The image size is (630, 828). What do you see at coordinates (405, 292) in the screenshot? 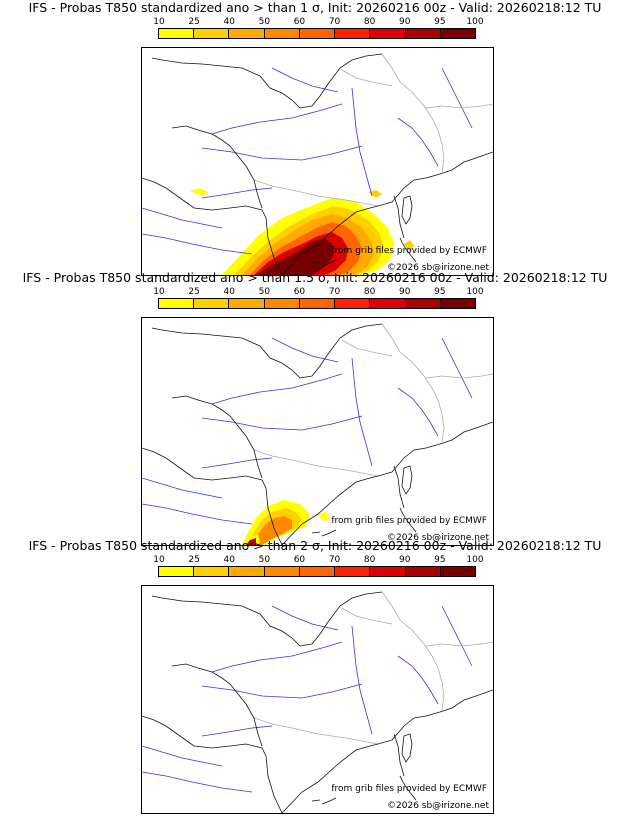
I see `colorbar-tick-label: 90` at bounding box center [405, 292].